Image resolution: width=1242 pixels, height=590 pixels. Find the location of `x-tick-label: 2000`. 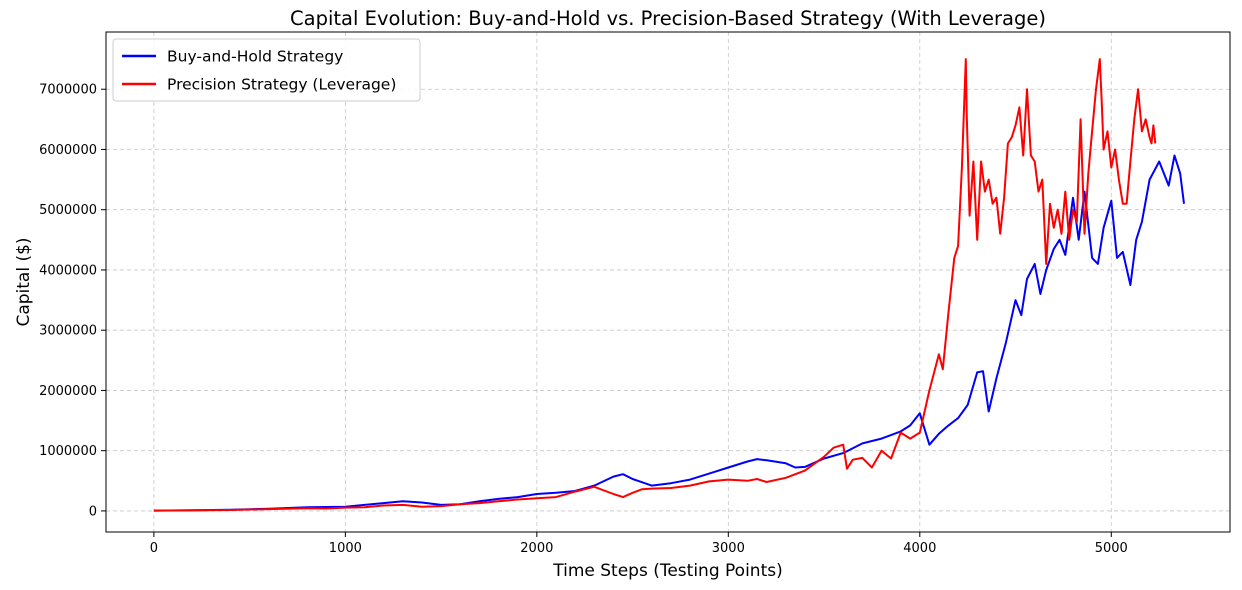

x-tick-label: 2000 is located at coordinates (536, 548).